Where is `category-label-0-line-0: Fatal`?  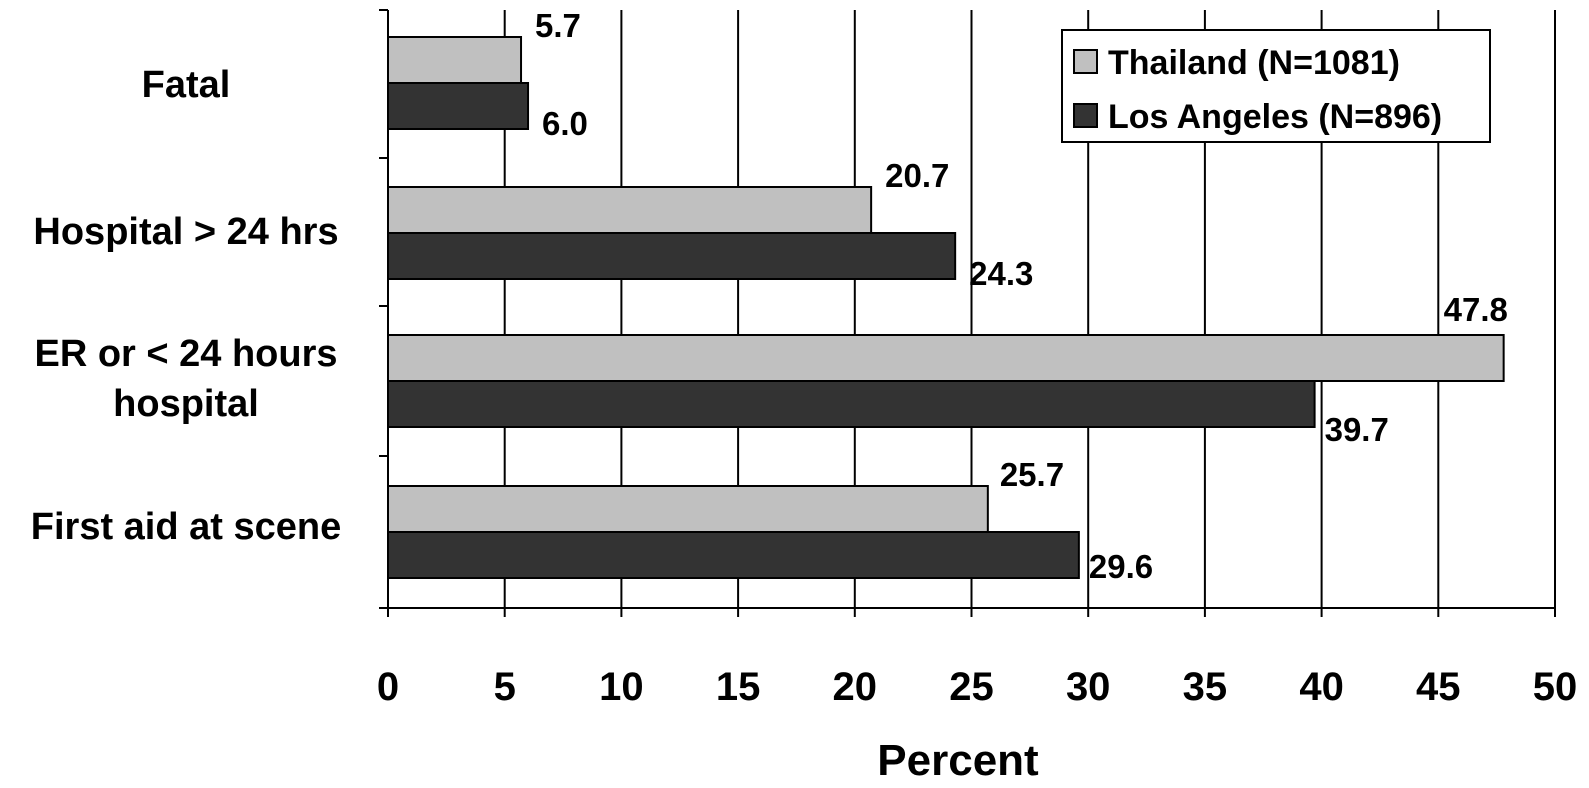 category-label-0-line-0: Fatal is located at coordinates (186, 85).